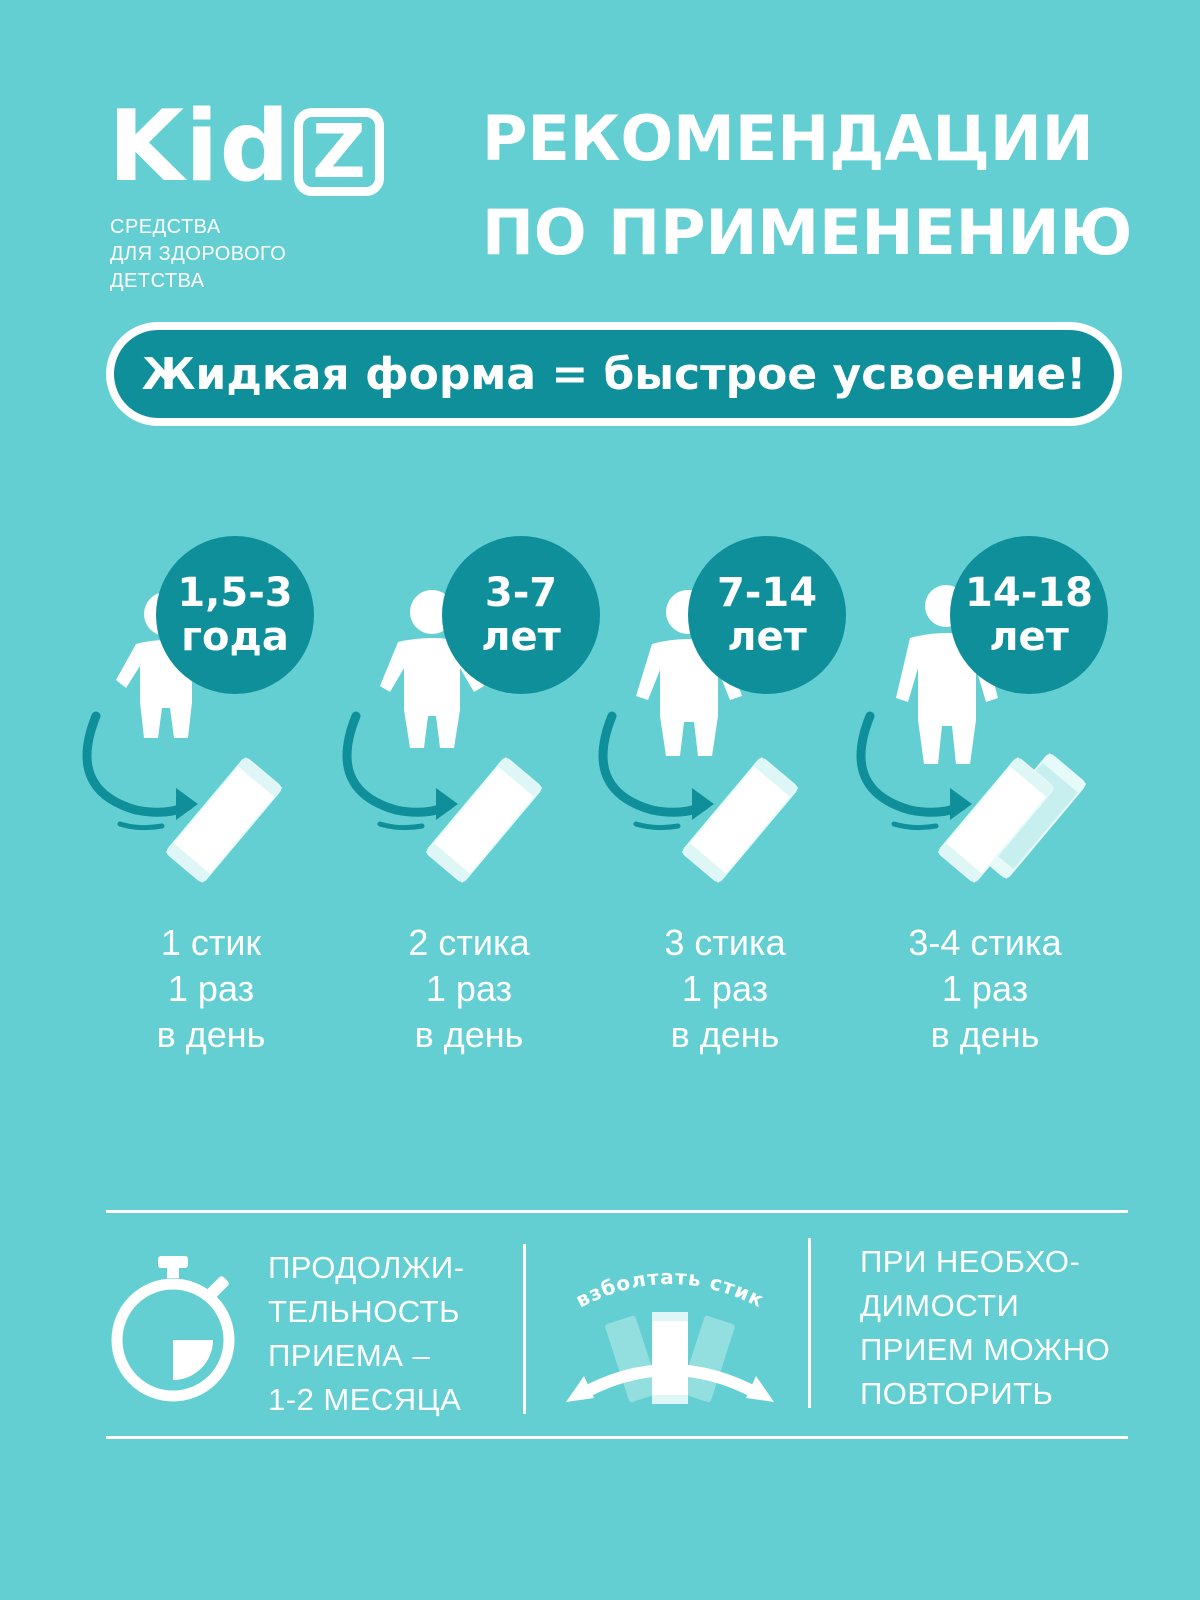 The width and height of the screenshot is (1200, 1600). I want to click on title-line: ПО ПРИМЕНЕНИЮ, so click(807, 232).